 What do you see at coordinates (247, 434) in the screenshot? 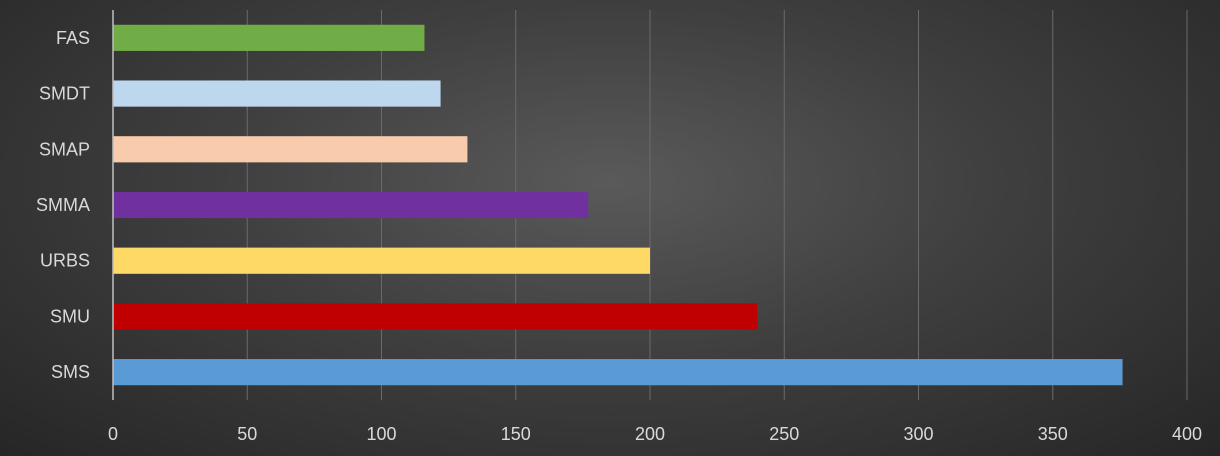
I see `x-tick-label: 50` at bounding box center [247, 434].